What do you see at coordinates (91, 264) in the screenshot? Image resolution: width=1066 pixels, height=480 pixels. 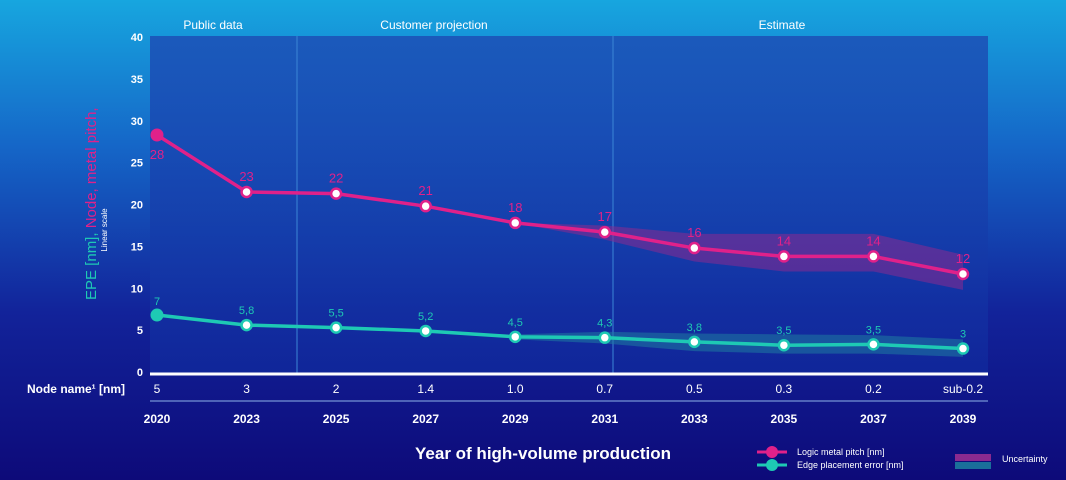 I see `y-axis-title-epe: EPE [nm],` at bounding box center [91, 264].